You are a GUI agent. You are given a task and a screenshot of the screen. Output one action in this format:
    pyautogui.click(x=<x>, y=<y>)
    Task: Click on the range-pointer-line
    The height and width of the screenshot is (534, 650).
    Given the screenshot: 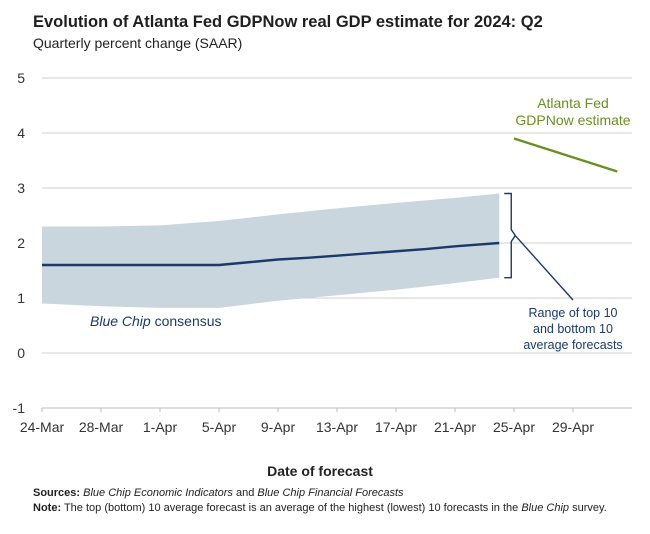 What is the action you would take?
    pyautogui.click(x=544, y=268)
    